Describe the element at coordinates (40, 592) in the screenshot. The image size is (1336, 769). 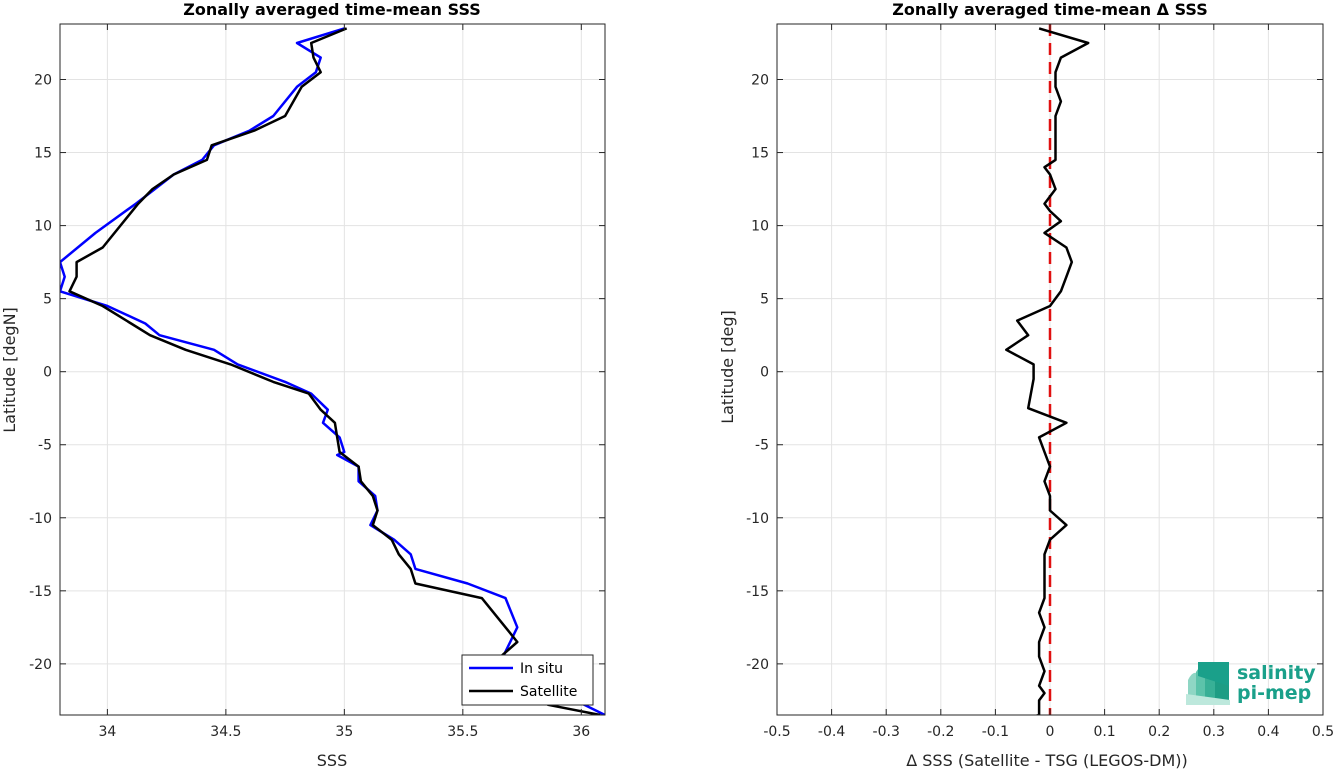
I see `sss-y-tick-label: -15` at that location.